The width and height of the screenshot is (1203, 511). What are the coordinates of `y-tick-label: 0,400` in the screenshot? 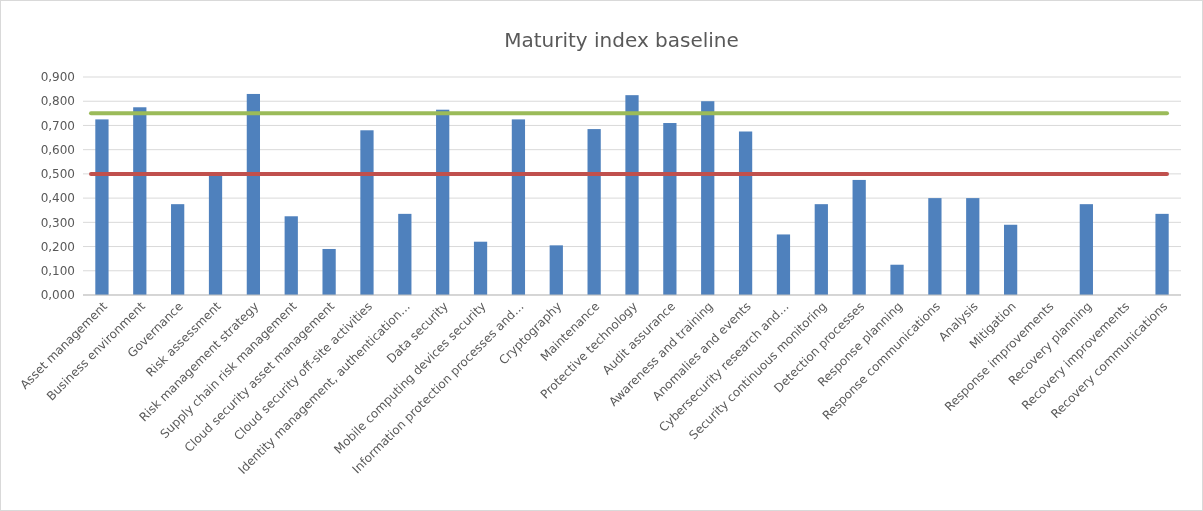 It's located at (57, 198).